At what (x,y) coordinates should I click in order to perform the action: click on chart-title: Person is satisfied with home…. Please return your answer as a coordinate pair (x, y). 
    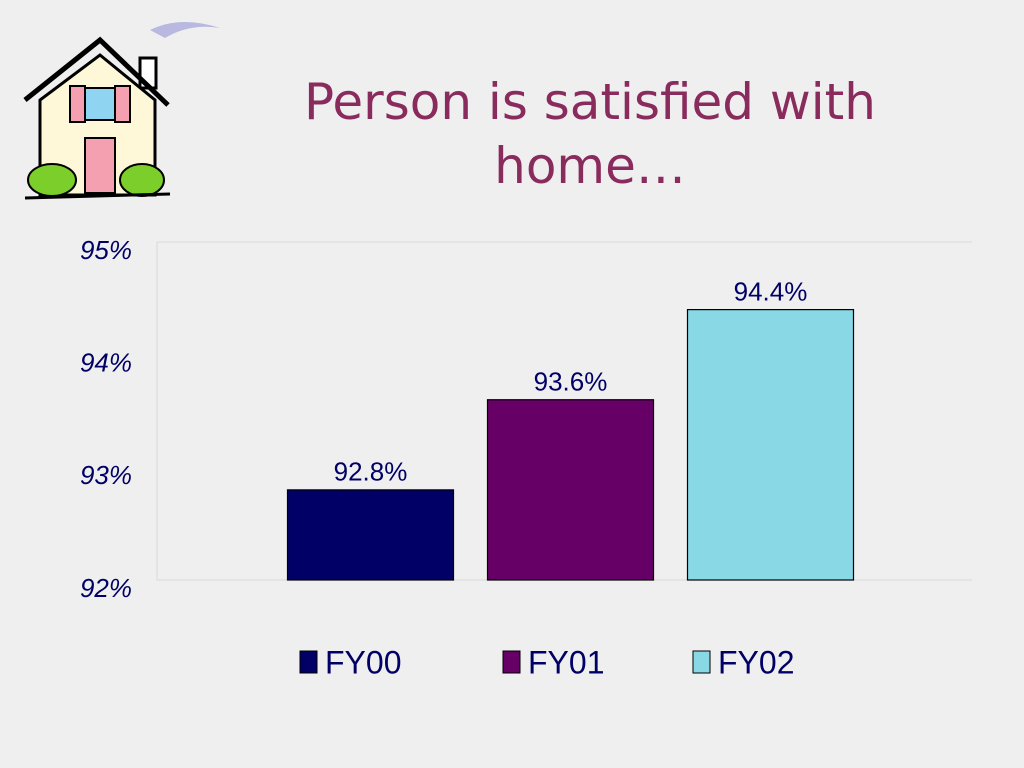
    Looking at the image, I should click on (590, 134).